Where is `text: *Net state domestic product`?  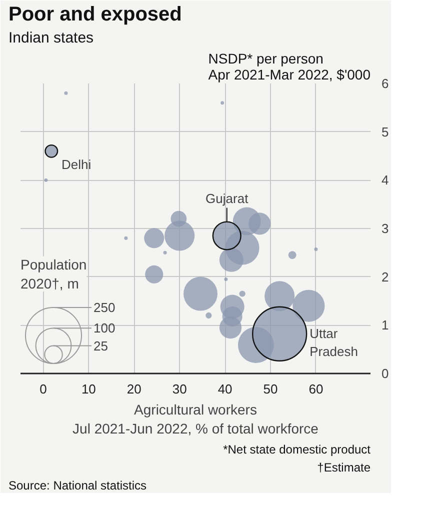
text: *Net state domestic product is located at coordinates (297, 449).